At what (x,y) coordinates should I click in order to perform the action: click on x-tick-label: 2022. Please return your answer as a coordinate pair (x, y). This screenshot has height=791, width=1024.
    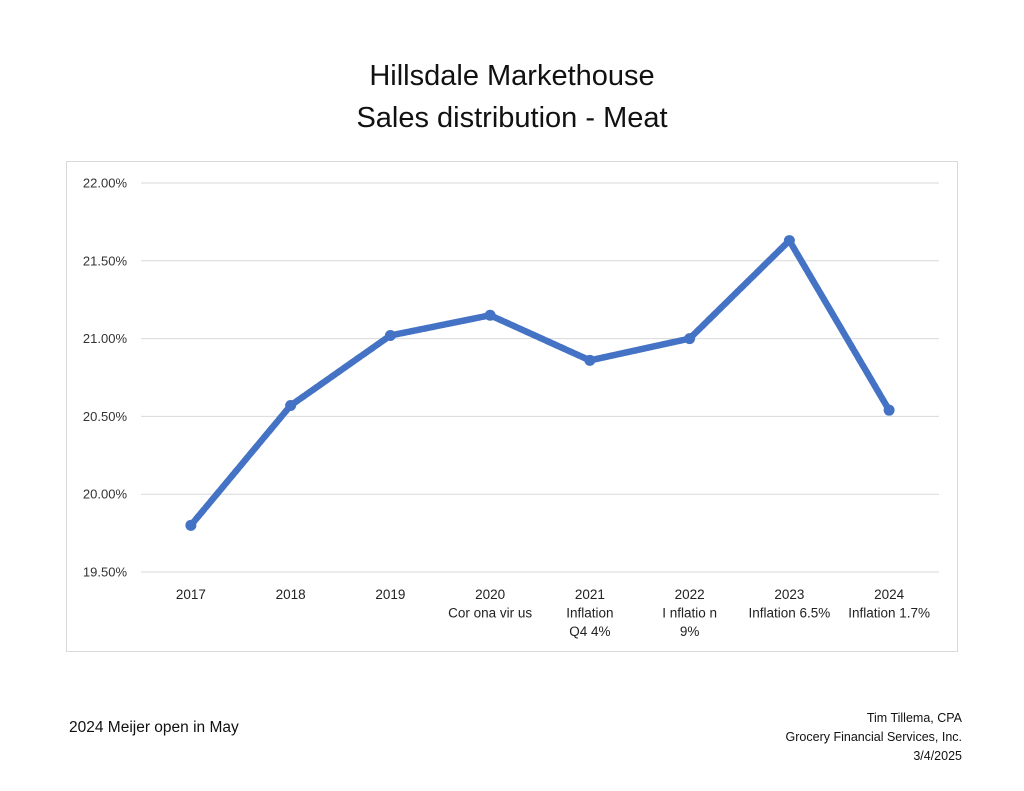
    Looking at the image, I should click on (690, 594).